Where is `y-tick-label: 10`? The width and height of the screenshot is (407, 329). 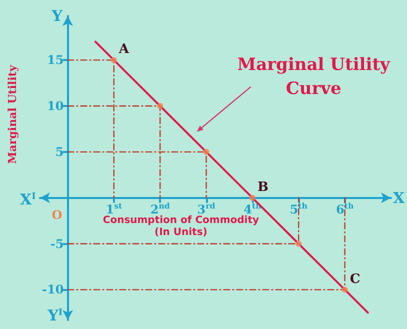 y-tick-label: 10 is located at coordinates (55, 106).